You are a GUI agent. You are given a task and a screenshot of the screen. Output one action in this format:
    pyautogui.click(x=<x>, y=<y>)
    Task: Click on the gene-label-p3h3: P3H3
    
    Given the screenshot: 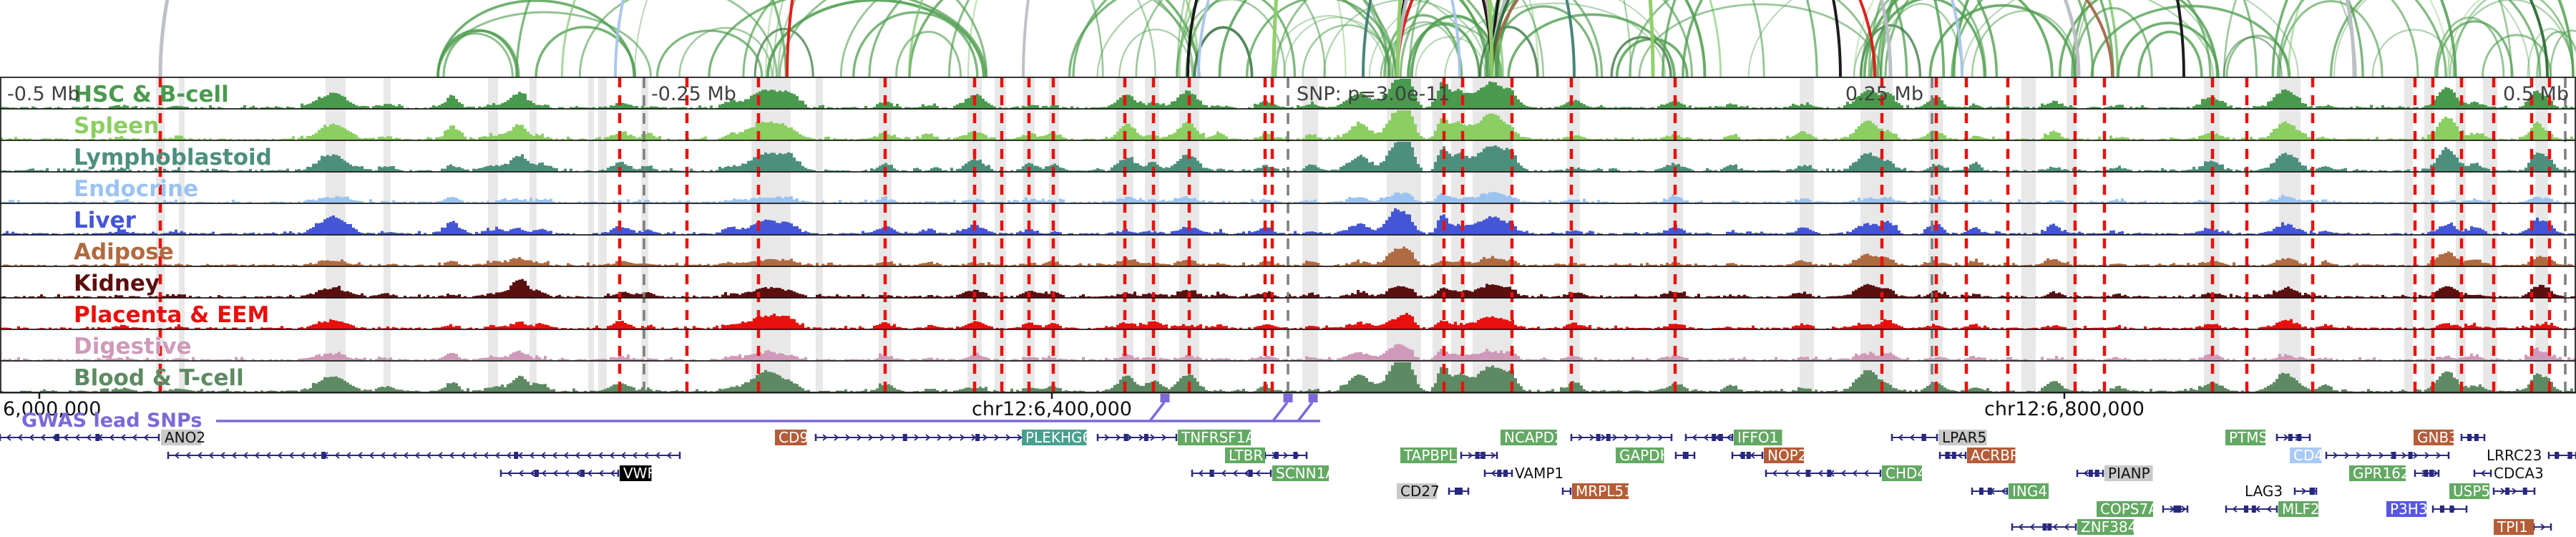 What is the action you would take?
    pyautogui.click(x=2409, y=509)
    